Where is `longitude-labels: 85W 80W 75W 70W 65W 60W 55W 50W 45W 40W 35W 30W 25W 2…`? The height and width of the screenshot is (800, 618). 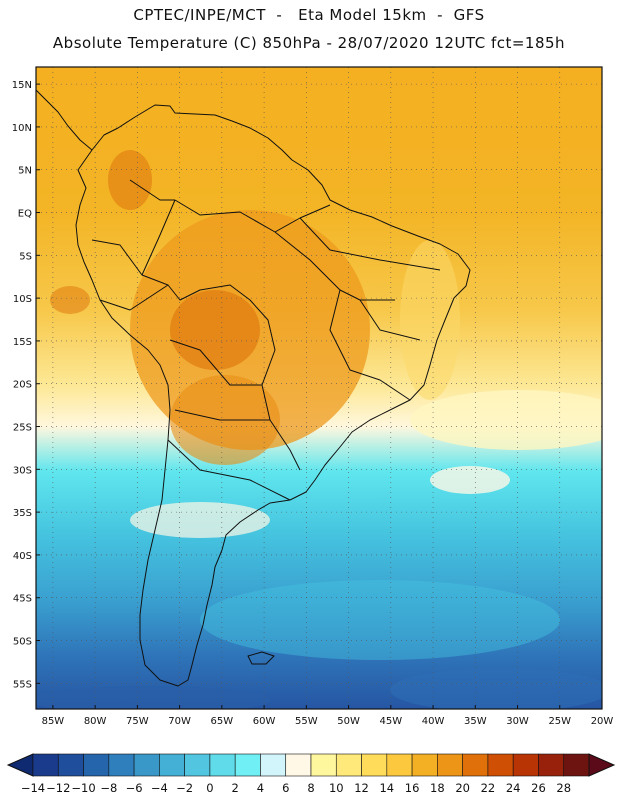
longitude-labels: 85W 80W 75W 70W 65W 60W 55W 50W 45W 40W 35W 30W 25W 2… is located at coordinates (328, 716).